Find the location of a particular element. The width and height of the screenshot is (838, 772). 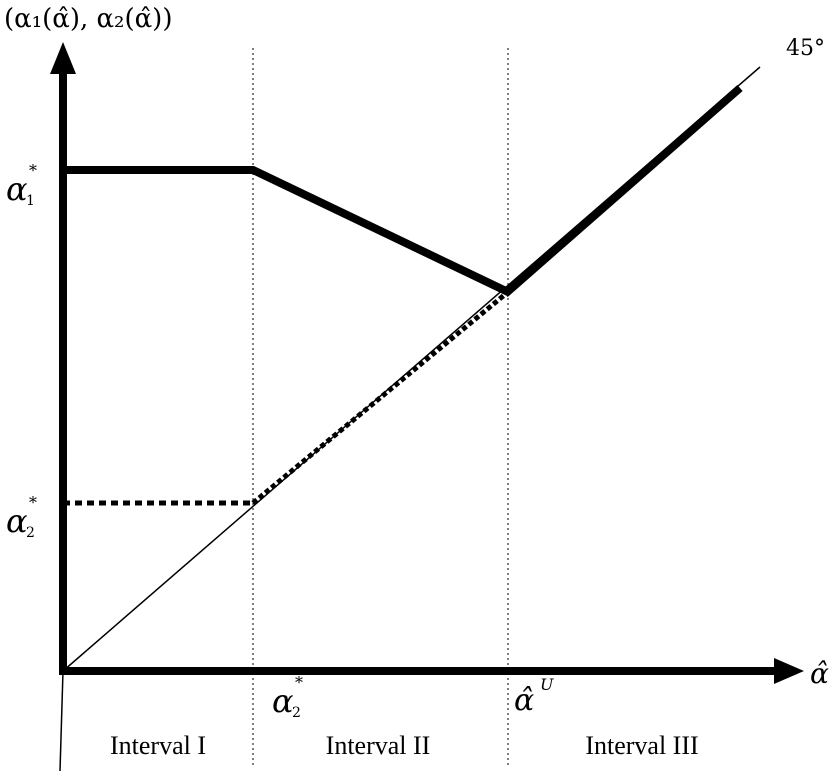

svg-text: 1 is located at coordinates (30, 201).